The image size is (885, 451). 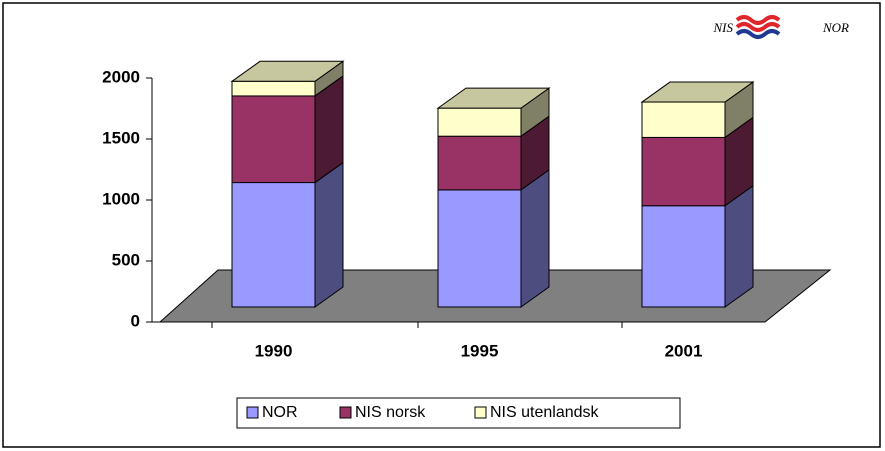 What do you see at coordinates (758, 34) in the screenshot?
I see `logo-waves-blue` at bounding box center [758, 34].